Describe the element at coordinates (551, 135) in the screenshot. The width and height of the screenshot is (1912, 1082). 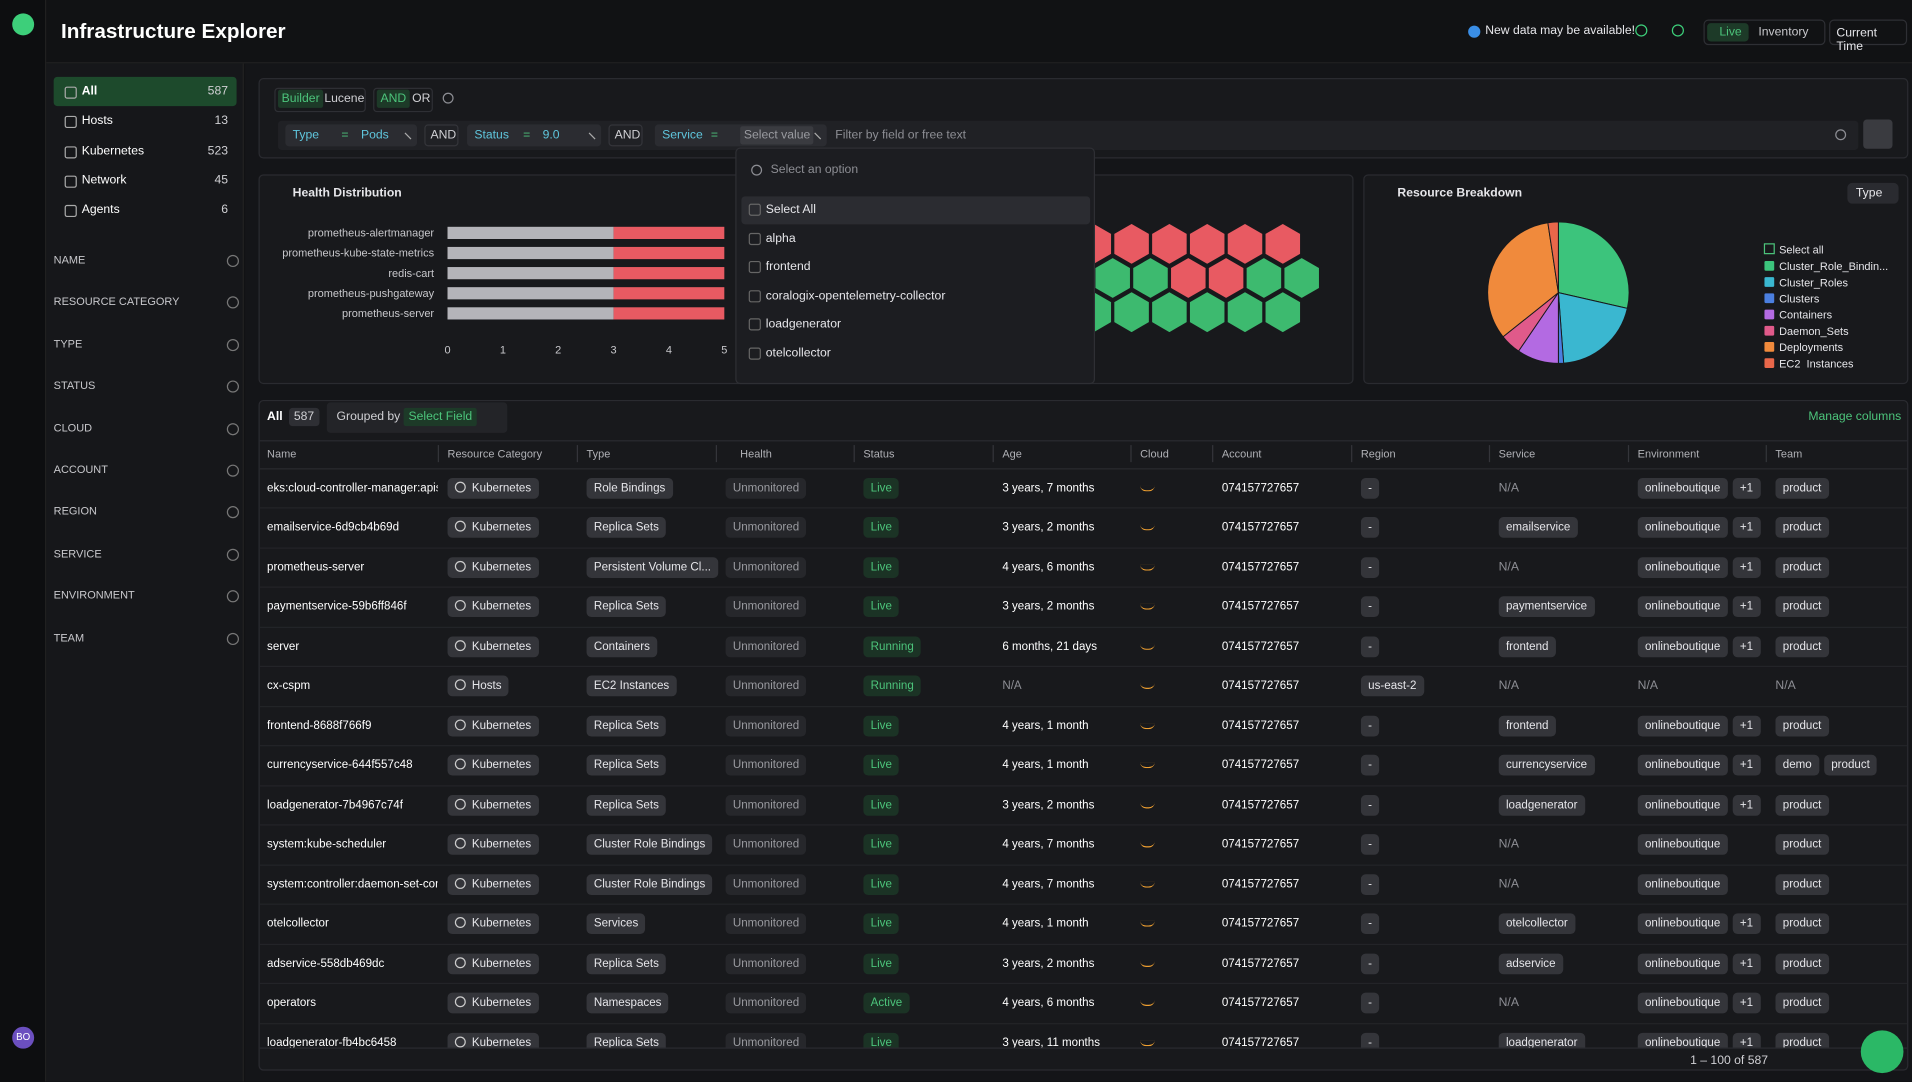
I see `chip-value: 9.0` at that location.